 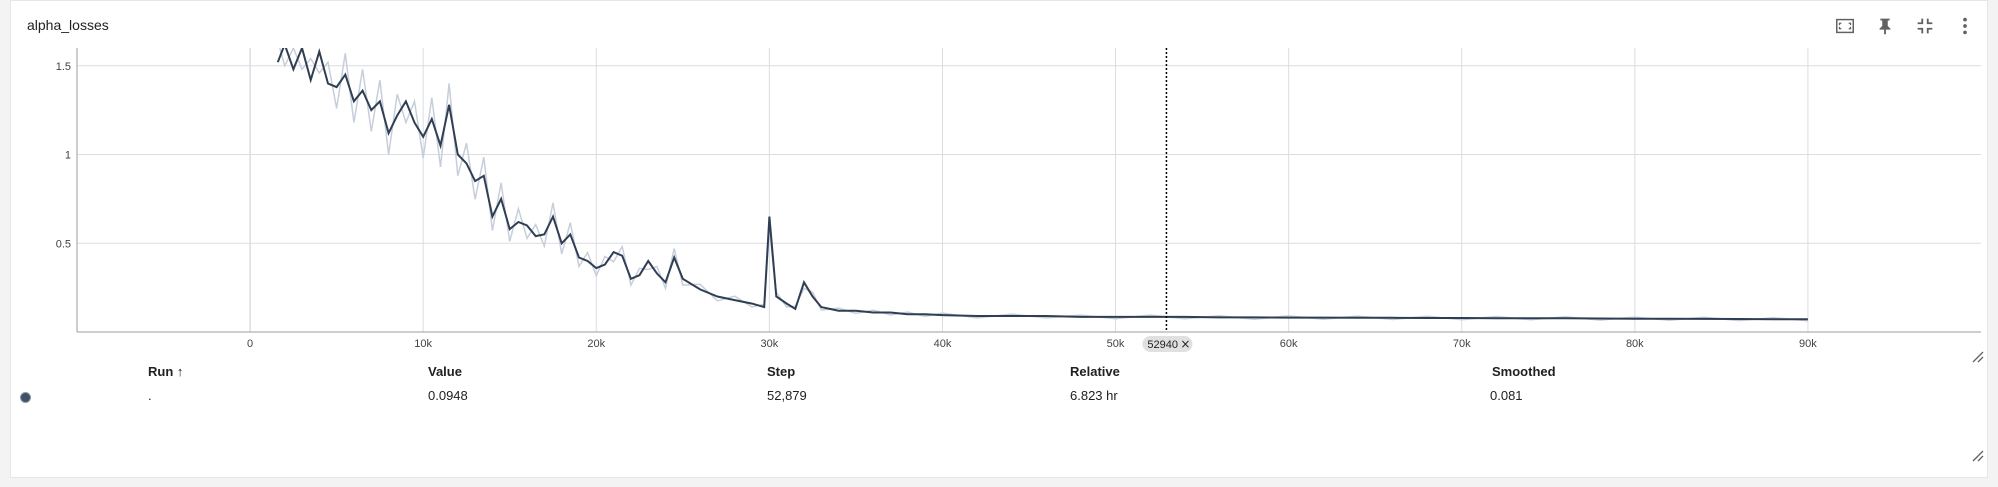 I want to click on more-options-button, so click(x=1965, y=26).